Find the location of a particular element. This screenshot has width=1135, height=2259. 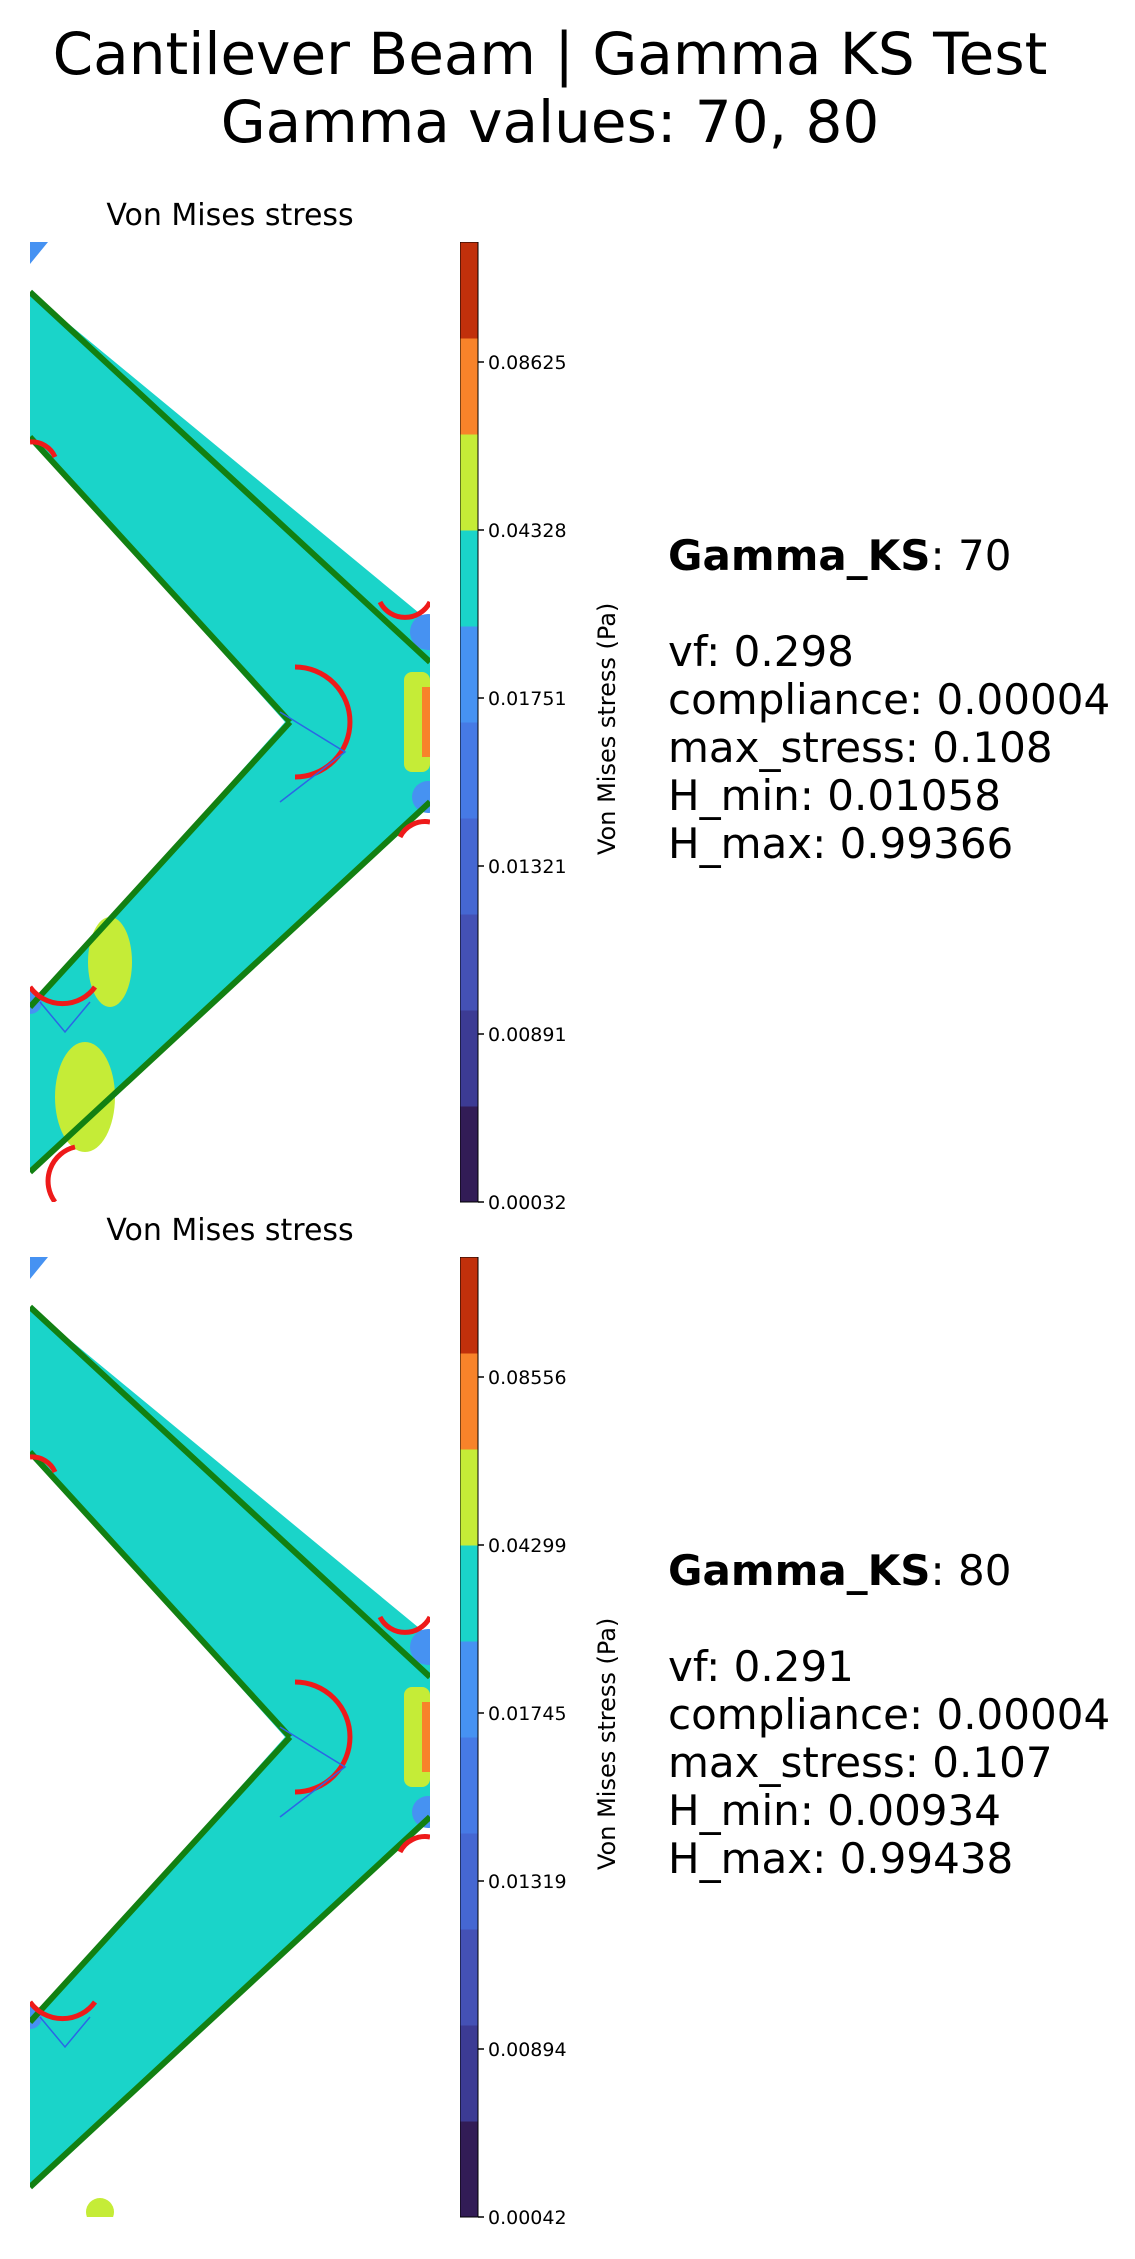

colorbar-tick-label: 0.04328 is located at coordinates (527, 531).